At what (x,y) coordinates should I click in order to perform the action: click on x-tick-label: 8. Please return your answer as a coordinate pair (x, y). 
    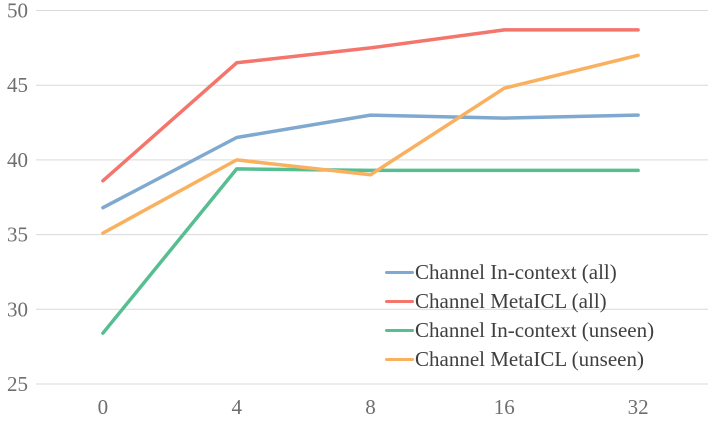
    Looking at the image, I should click on (370, 407).